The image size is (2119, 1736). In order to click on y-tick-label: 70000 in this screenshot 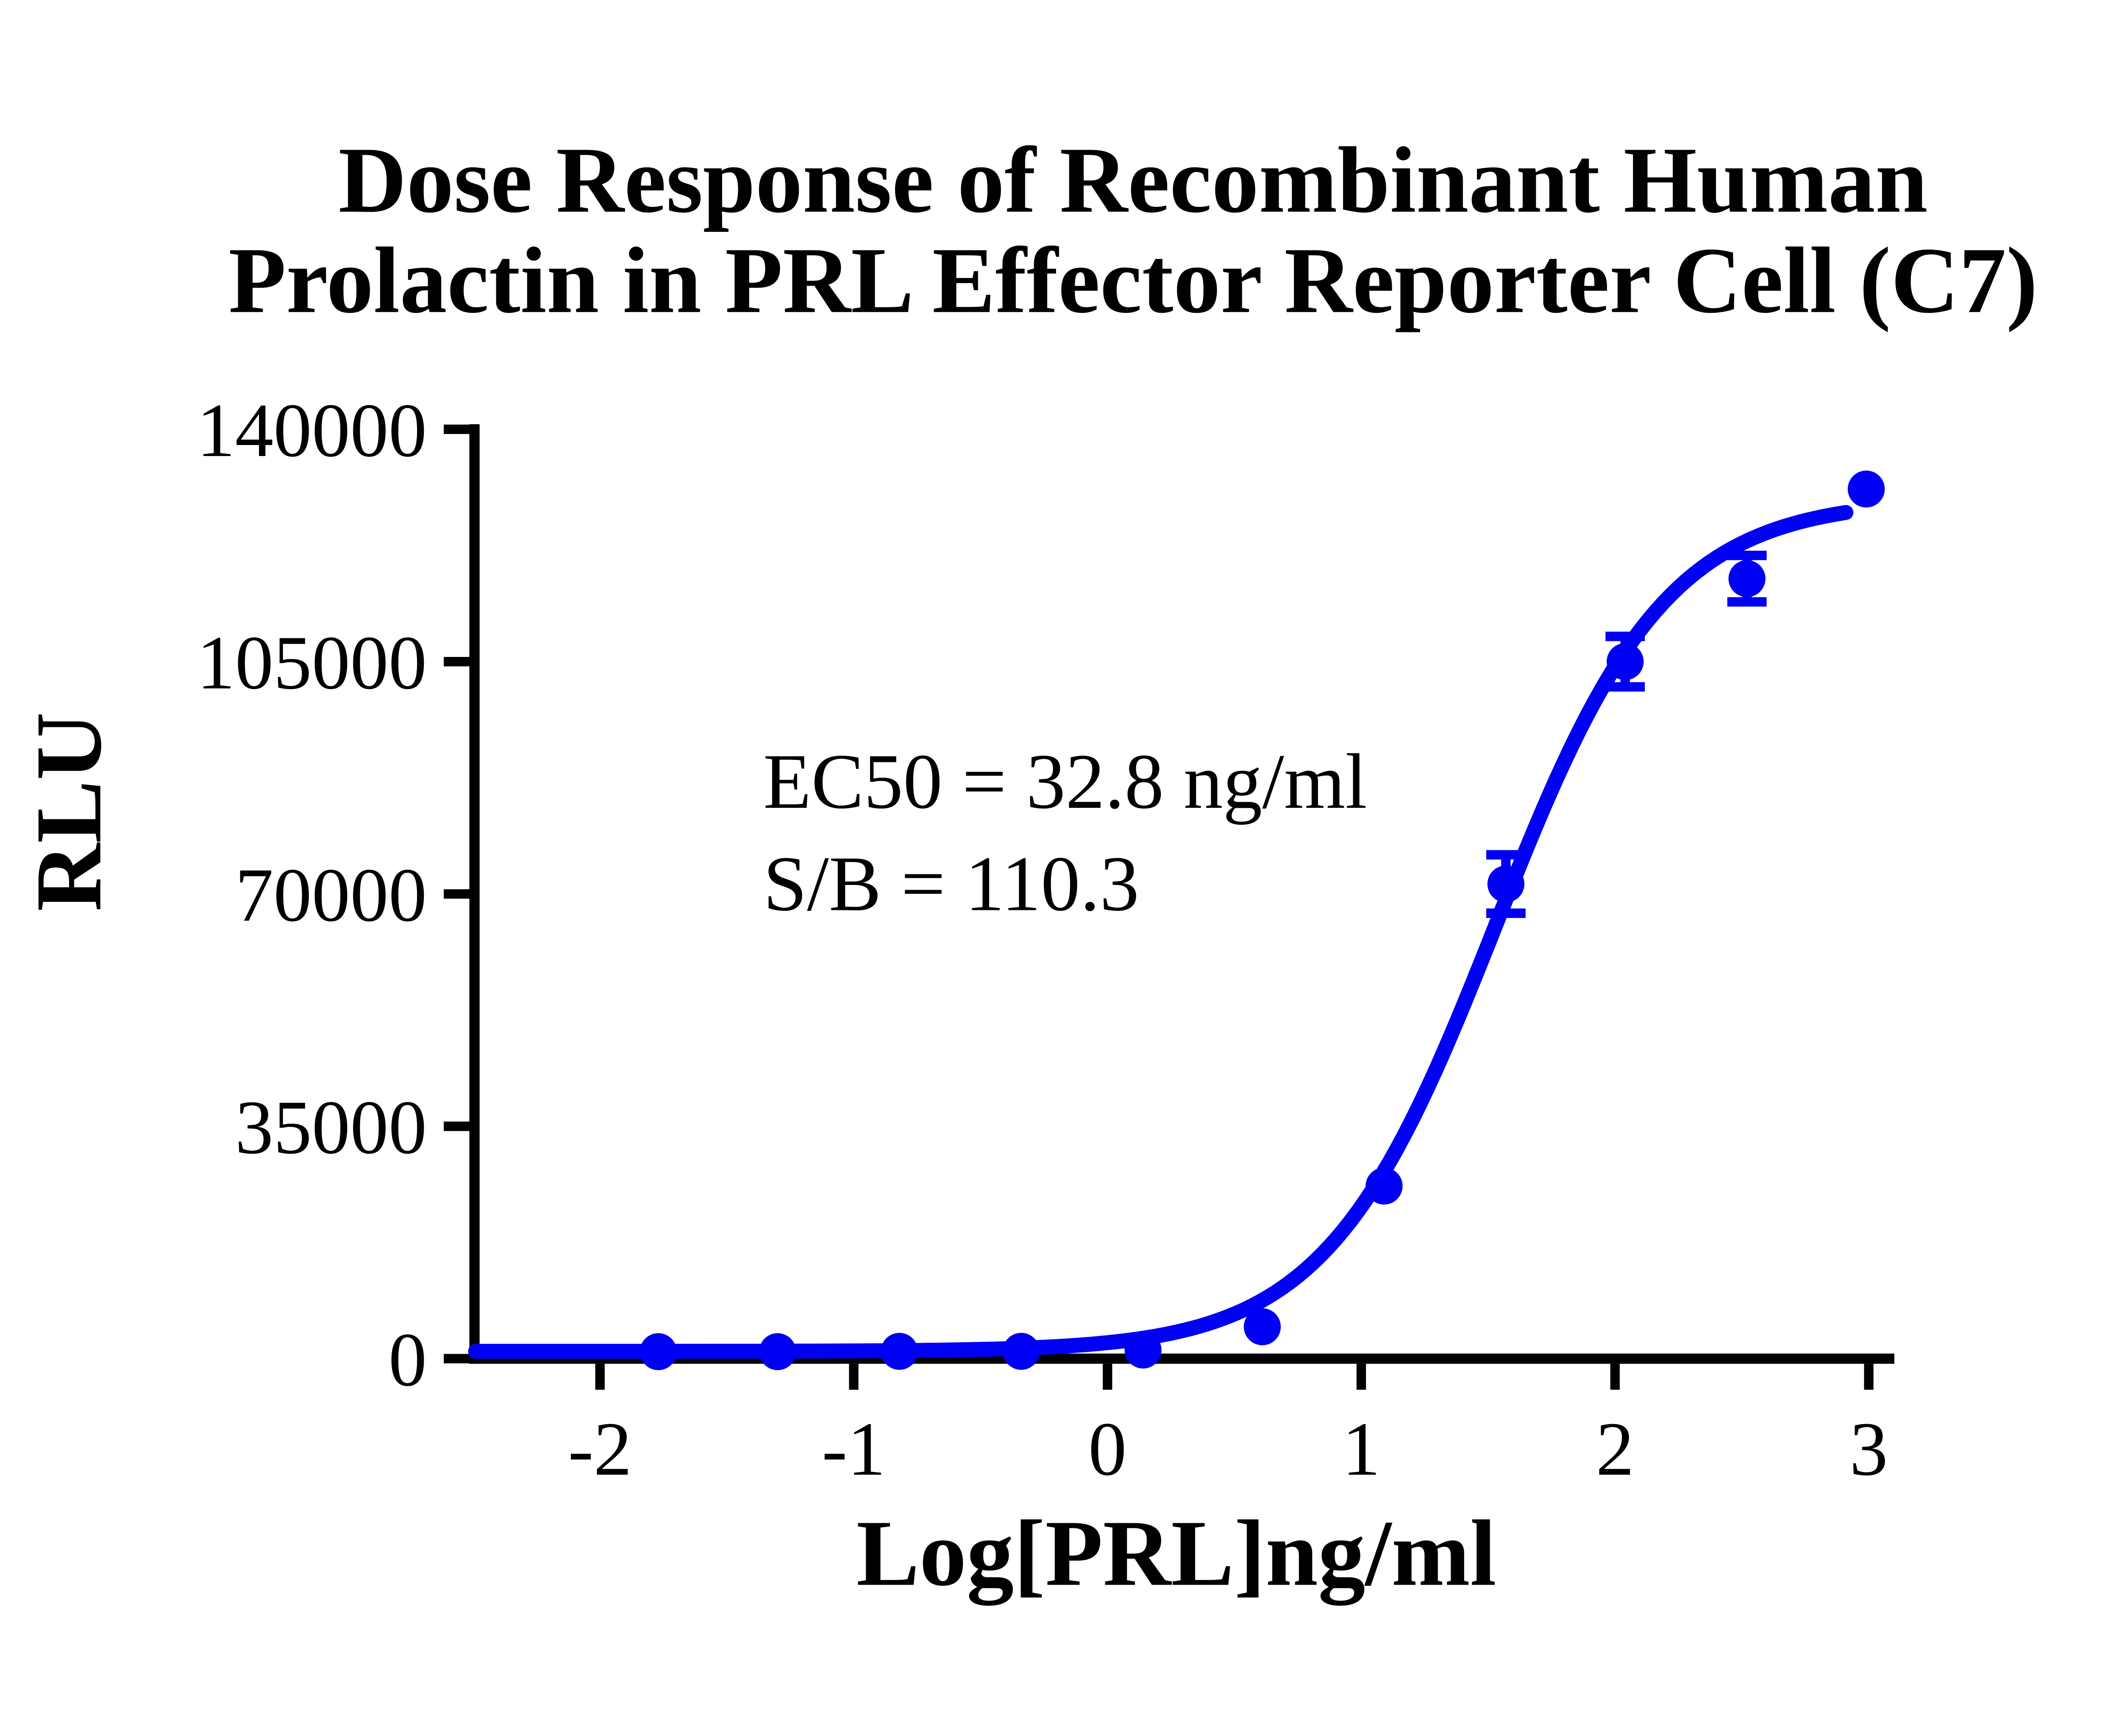, I will do `click(331, 895)`.